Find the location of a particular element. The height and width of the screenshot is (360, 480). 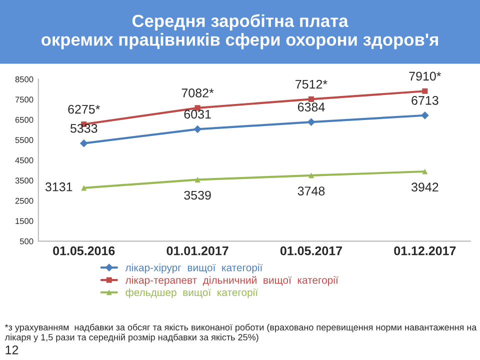

y-tick-label: 500 is located at coordinates (27, 241).